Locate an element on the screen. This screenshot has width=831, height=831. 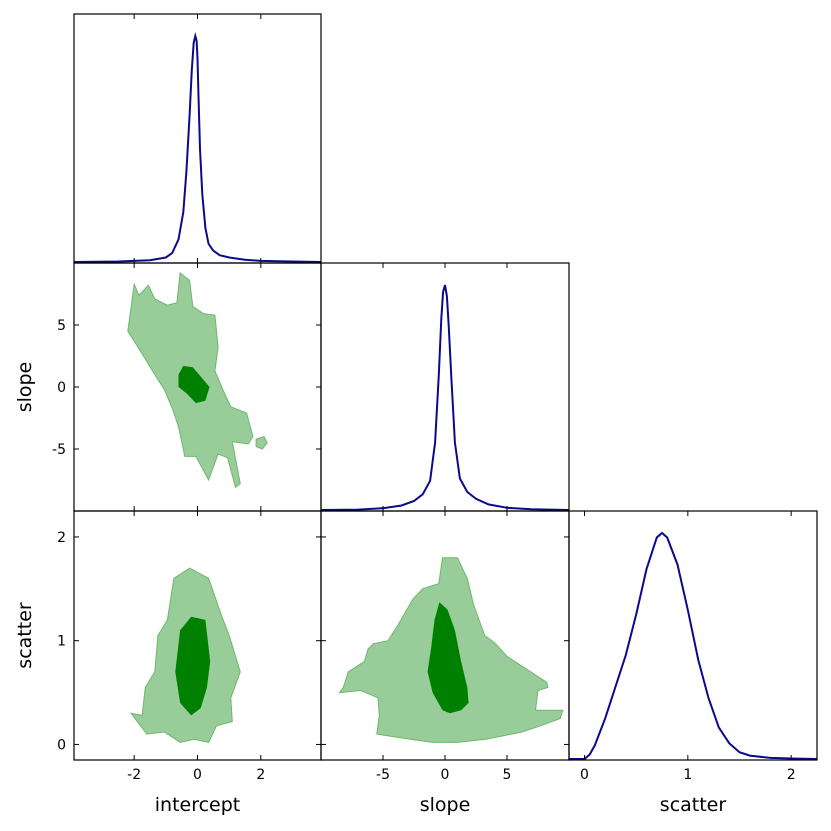
xtick-label-intercept-2: 2 is located at coordinates (260, 775).